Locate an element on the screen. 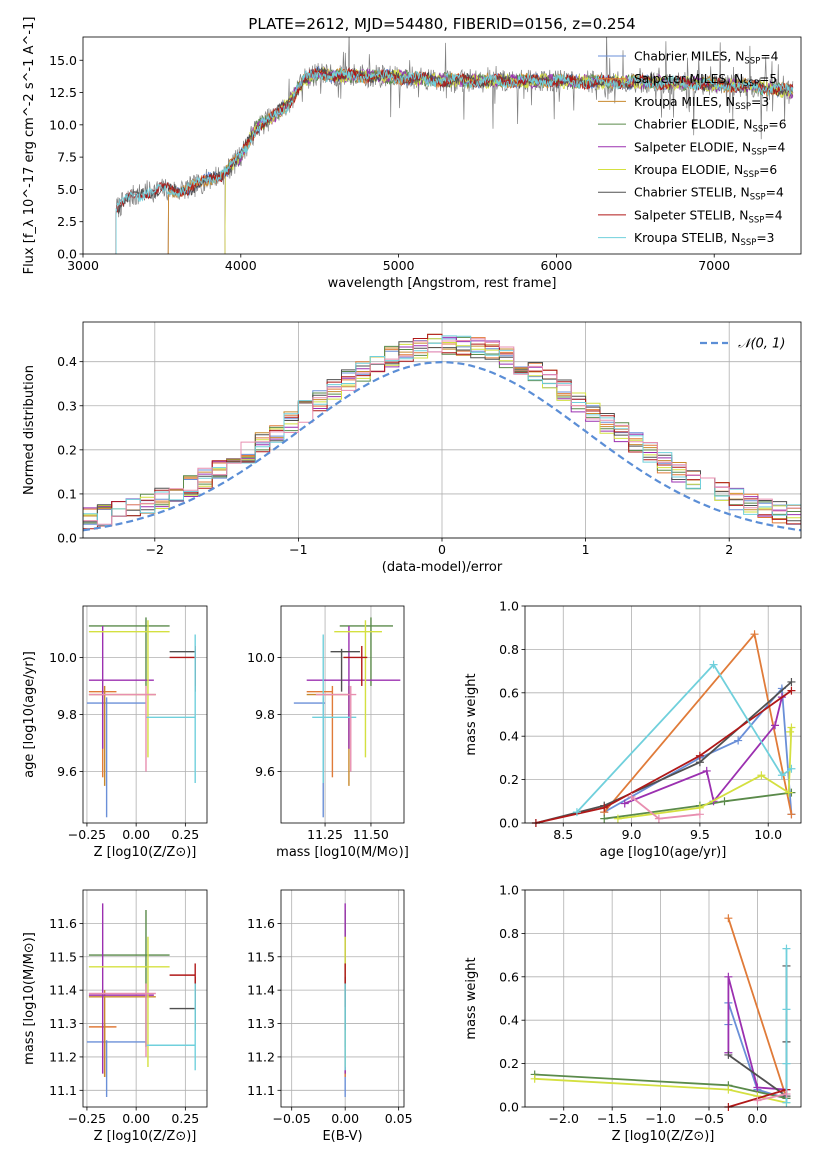  x-tick-label: 7000 is located at coordinates (714, 265).